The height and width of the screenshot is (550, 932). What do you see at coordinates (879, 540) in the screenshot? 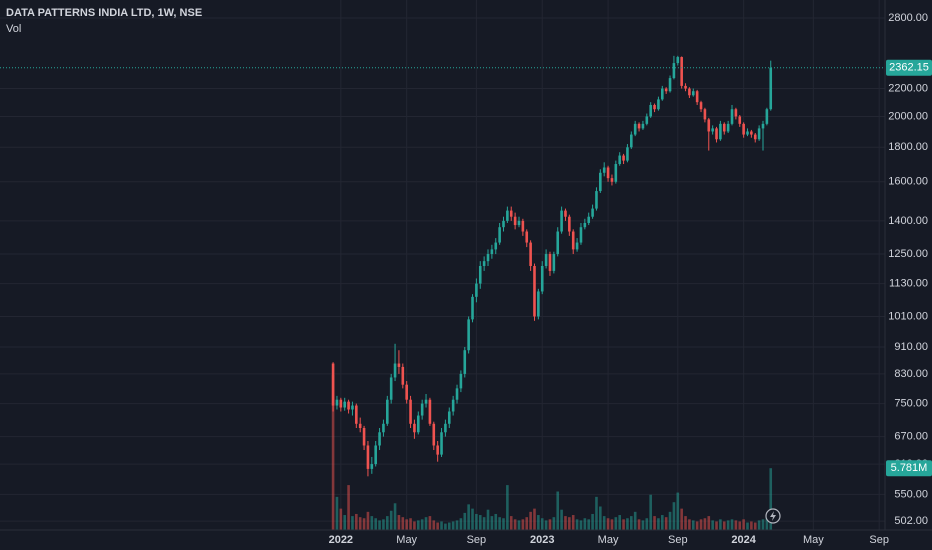
I see `x-tick-label: Sep` at bounding box center [879, 540].